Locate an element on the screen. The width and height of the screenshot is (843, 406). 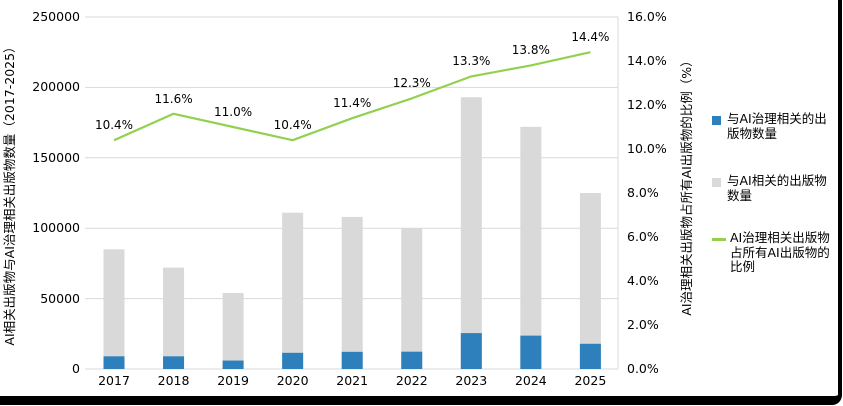
legend-line-swatch is located at coordinates (719, 239).